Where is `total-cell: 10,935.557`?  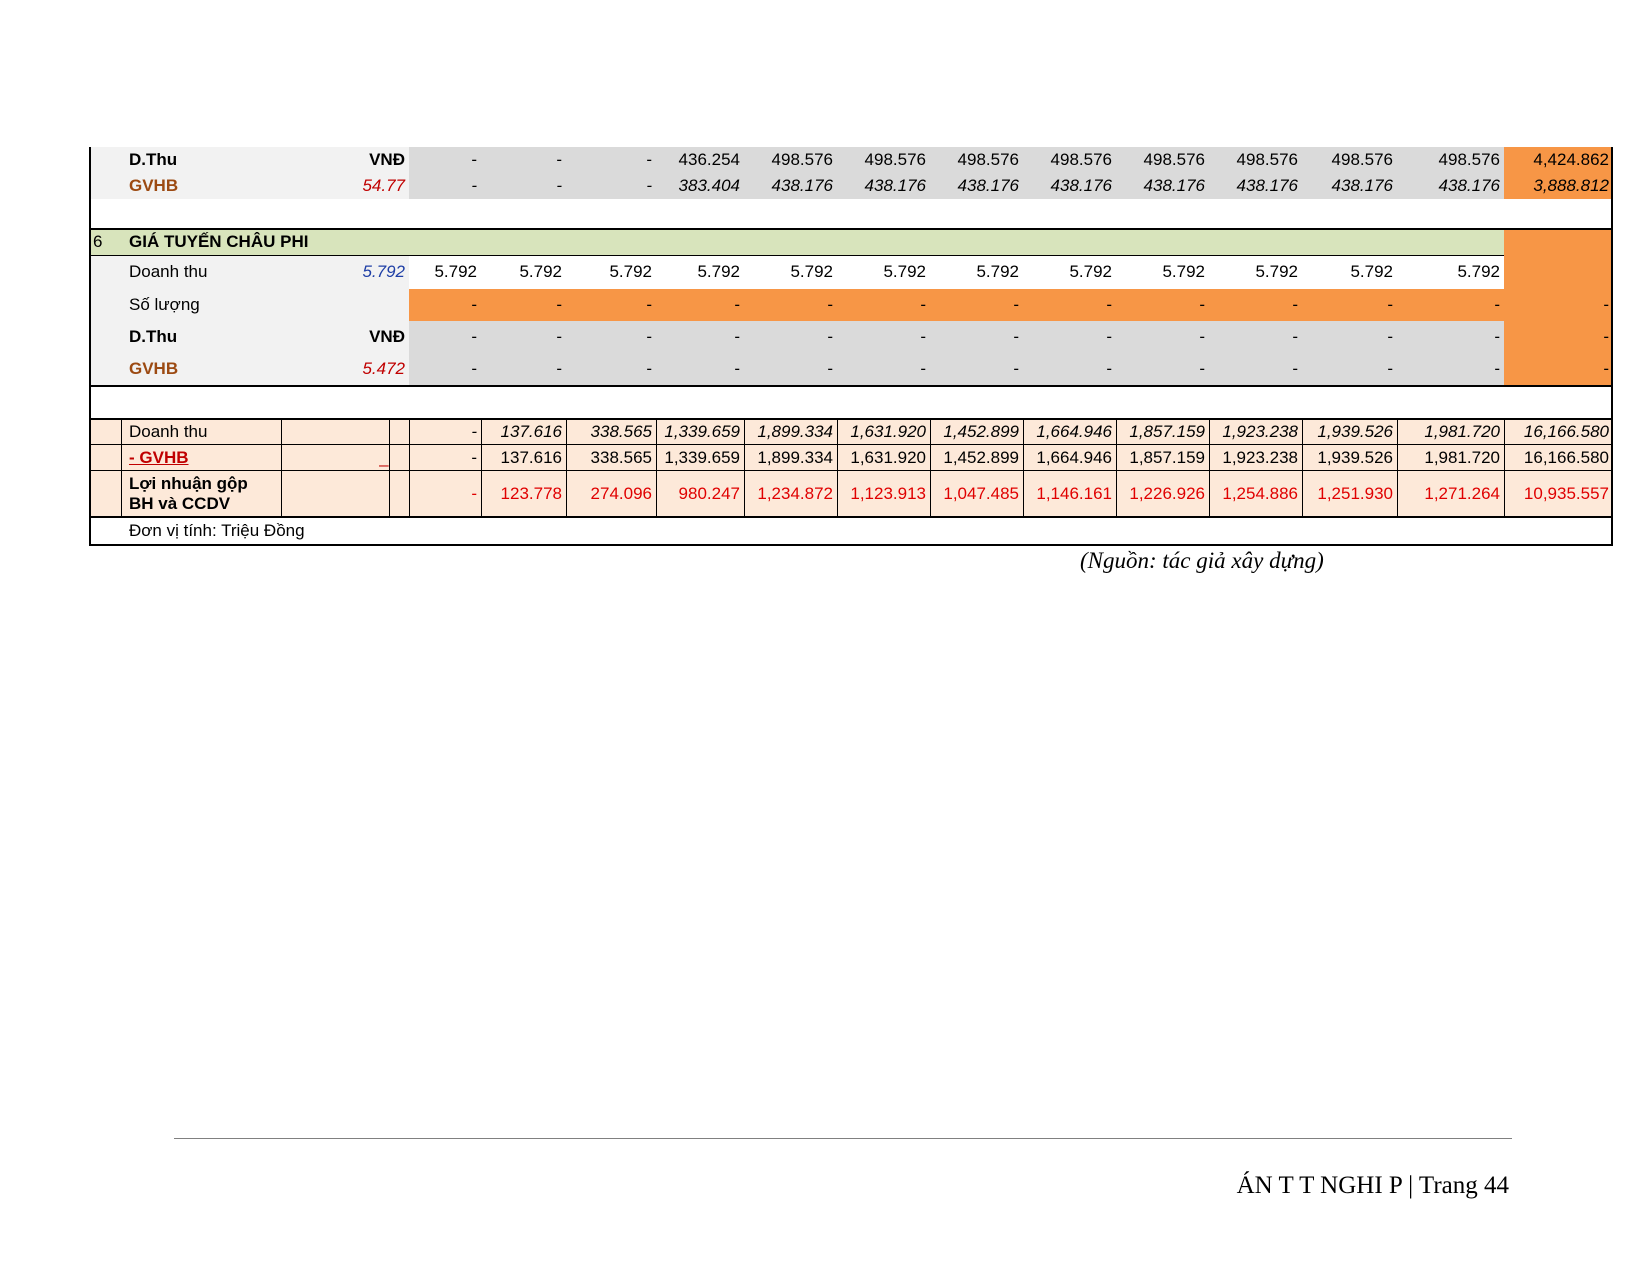
total-cell: 10,935.557 is located at coordinates (1566, 493).